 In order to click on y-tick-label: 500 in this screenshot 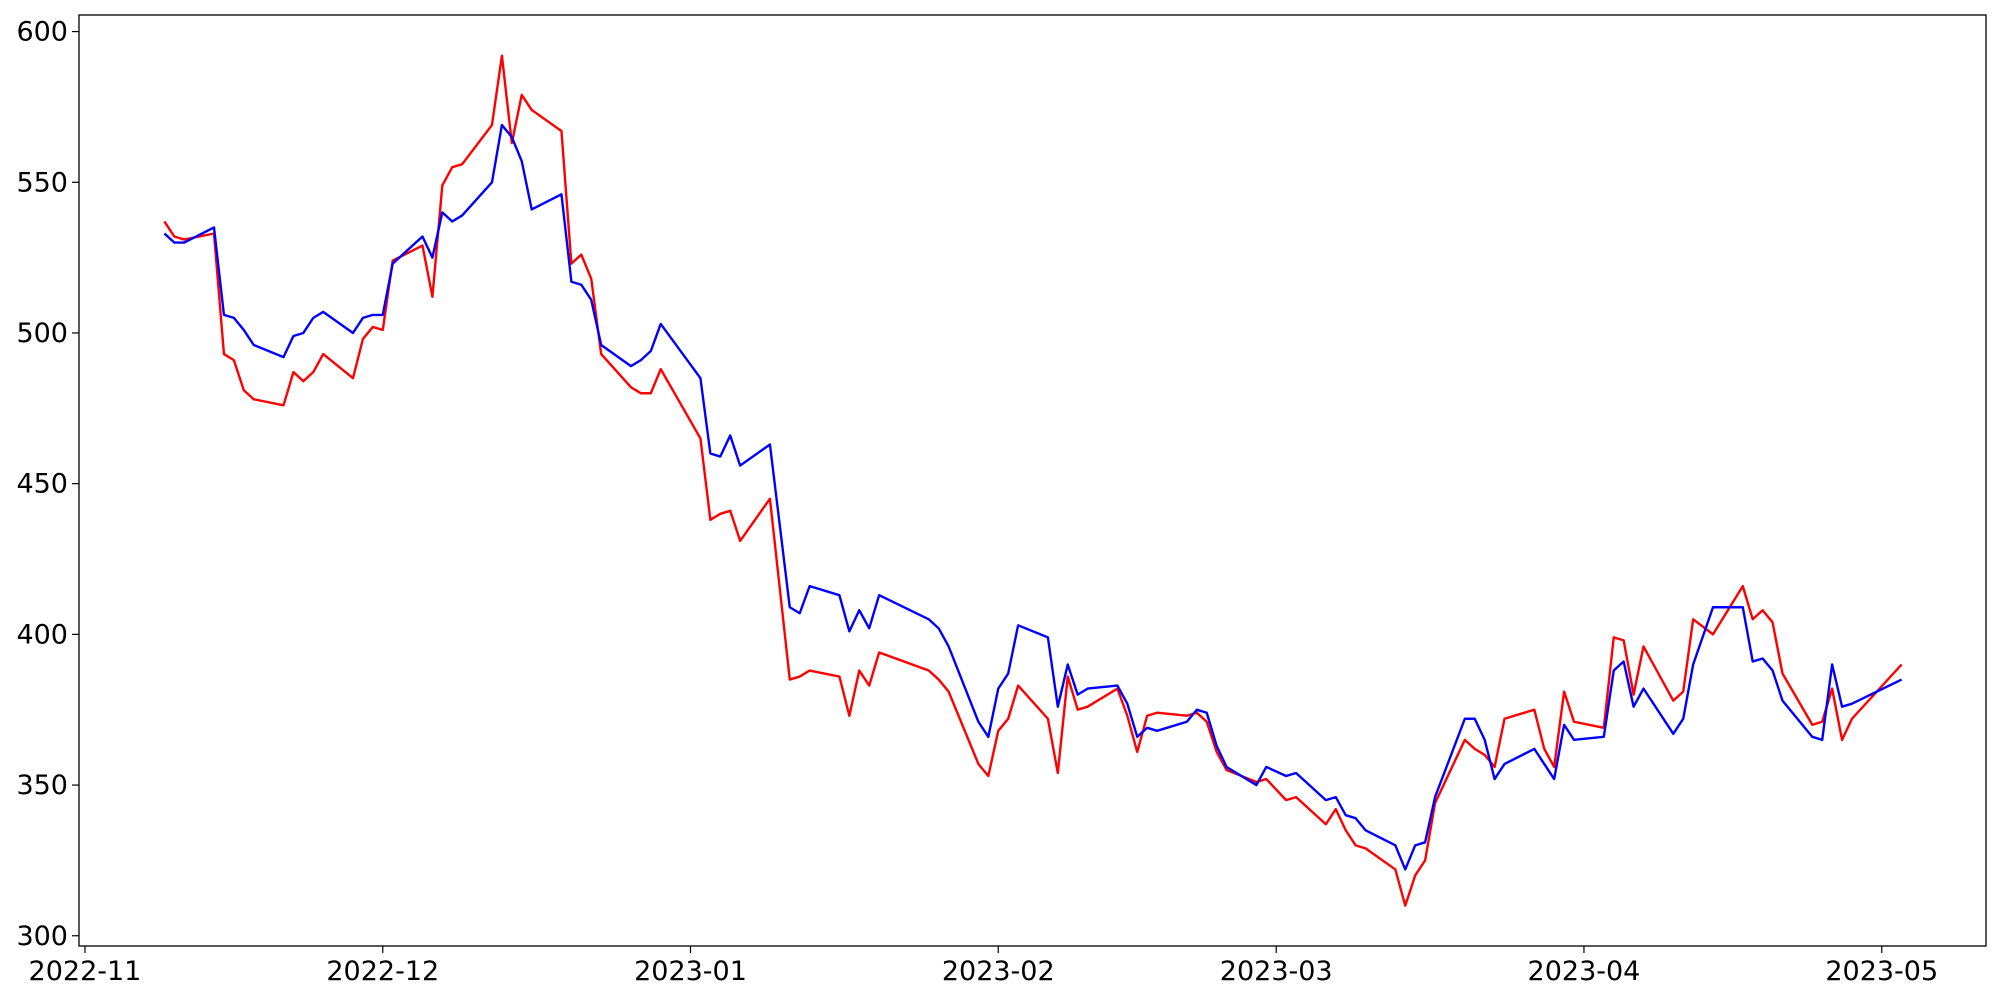, I will do `click(42, 333)`.